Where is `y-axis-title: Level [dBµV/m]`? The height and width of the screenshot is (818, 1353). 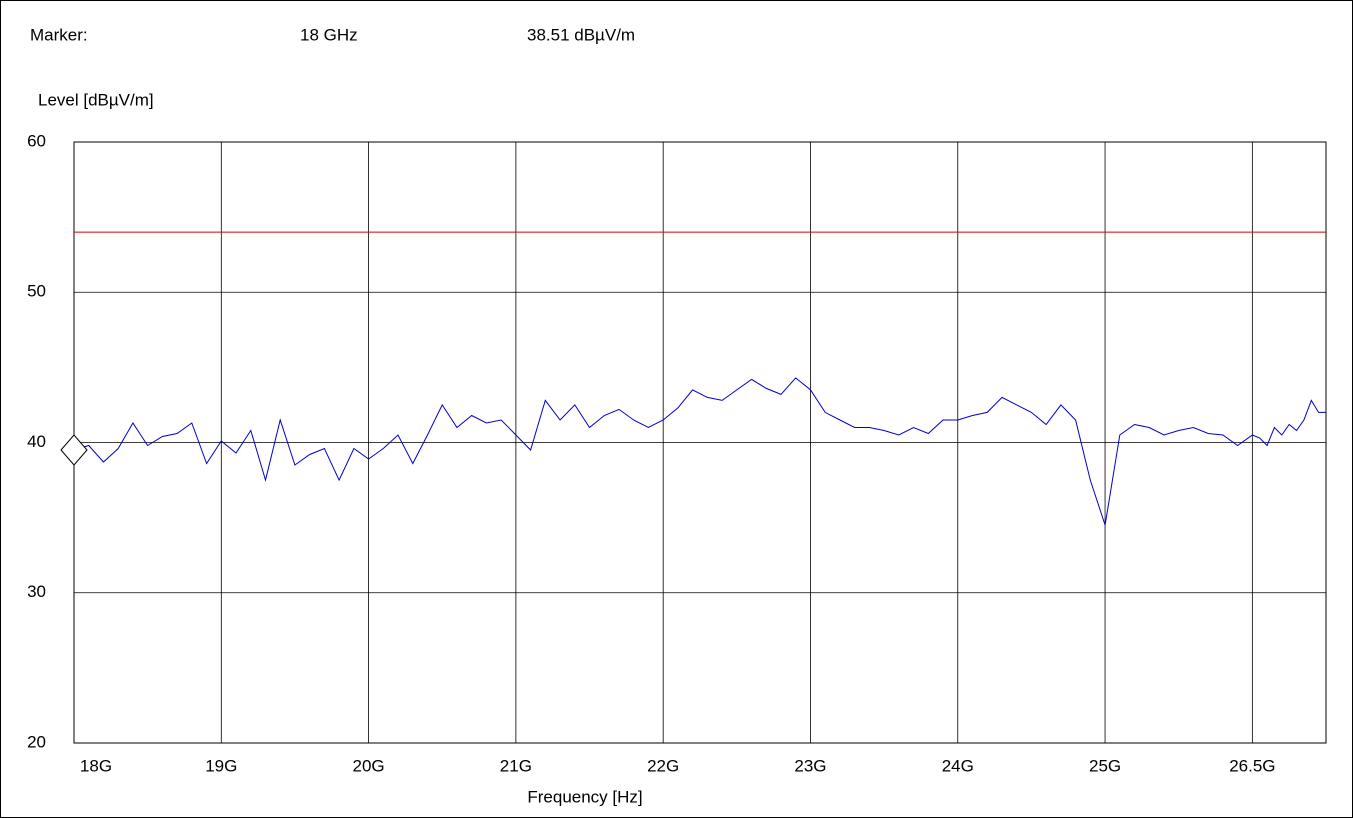 y-axis-title: Level [dBµV/m] is located at coordinates (96, 99).